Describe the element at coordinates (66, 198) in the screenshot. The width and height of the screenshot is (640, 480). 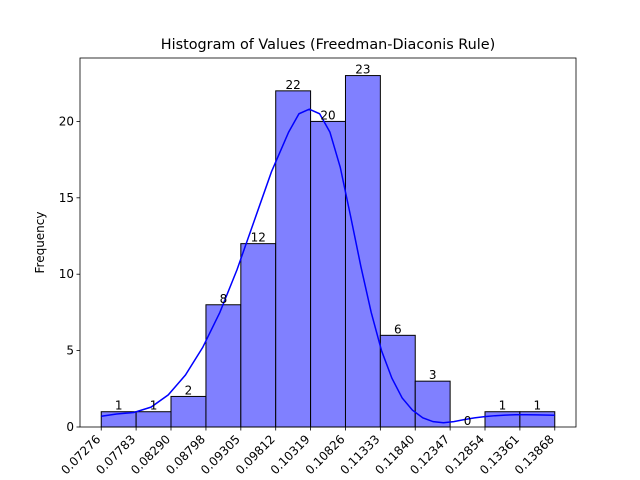
I see `y-tick-label: 15` at that location.